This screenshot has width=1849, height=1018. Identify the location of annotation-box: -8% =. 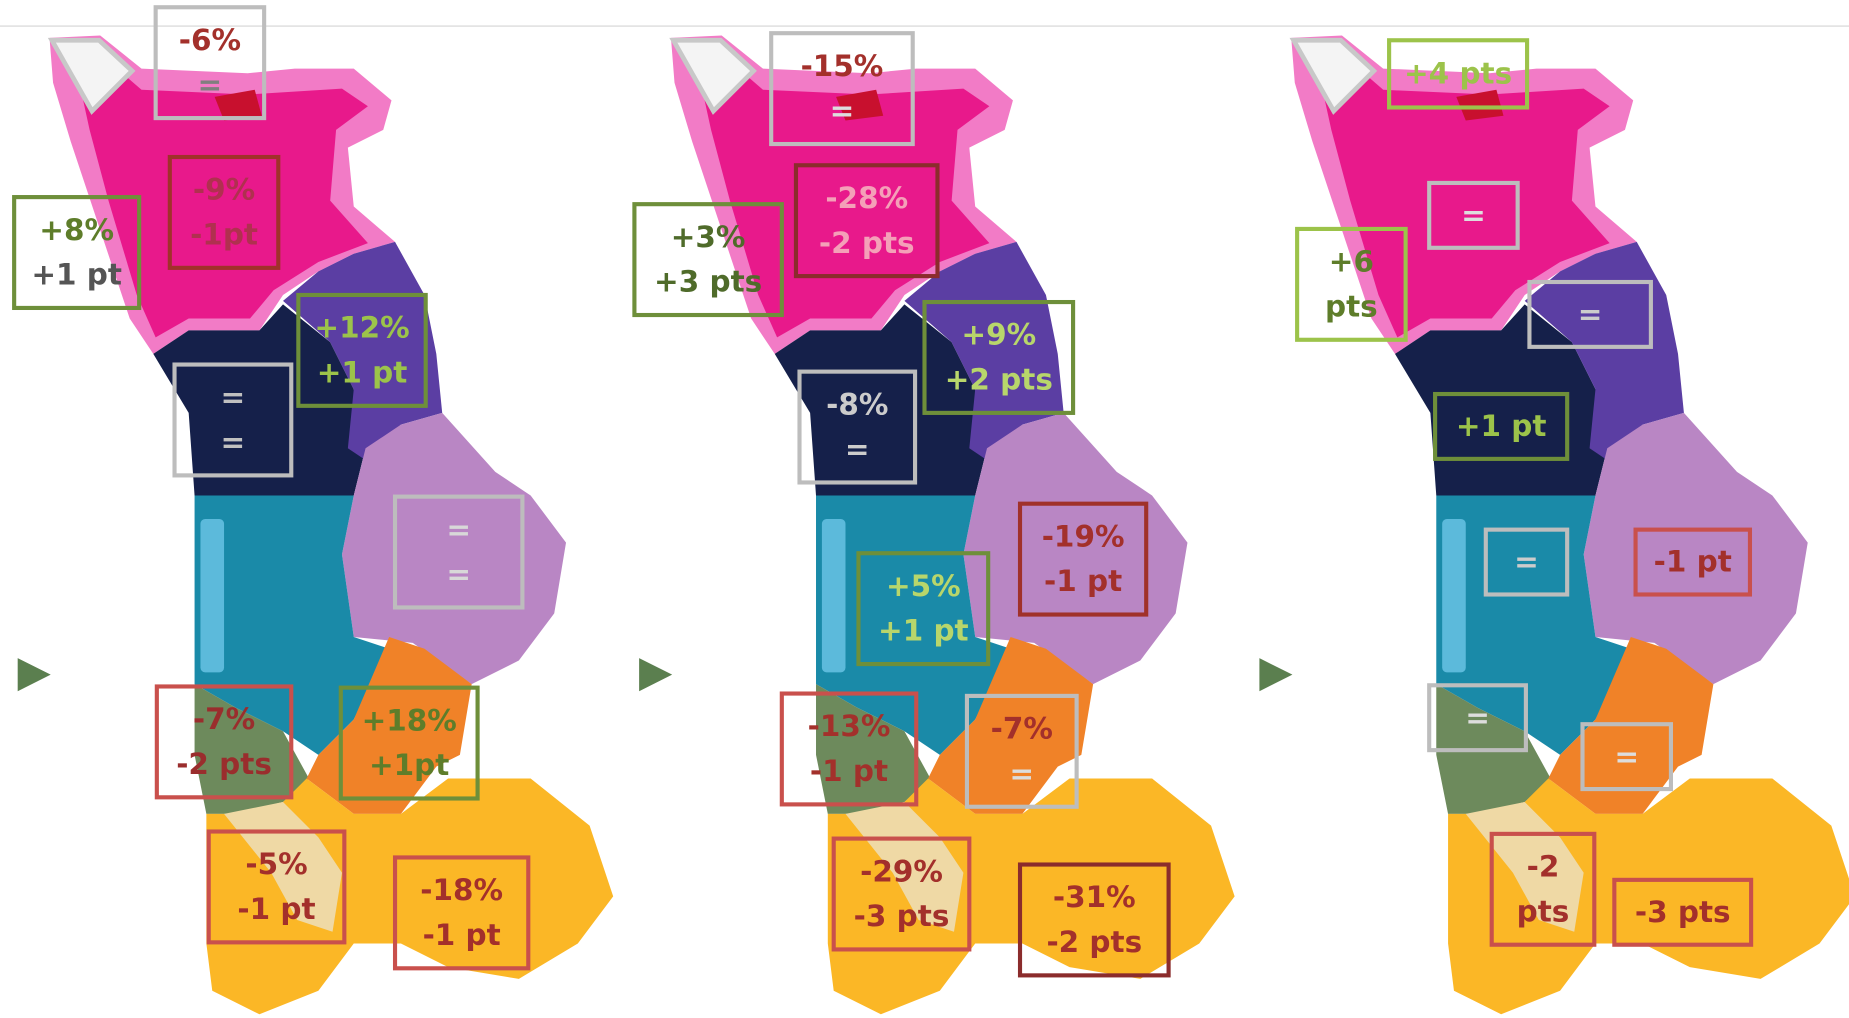
(857, 427).